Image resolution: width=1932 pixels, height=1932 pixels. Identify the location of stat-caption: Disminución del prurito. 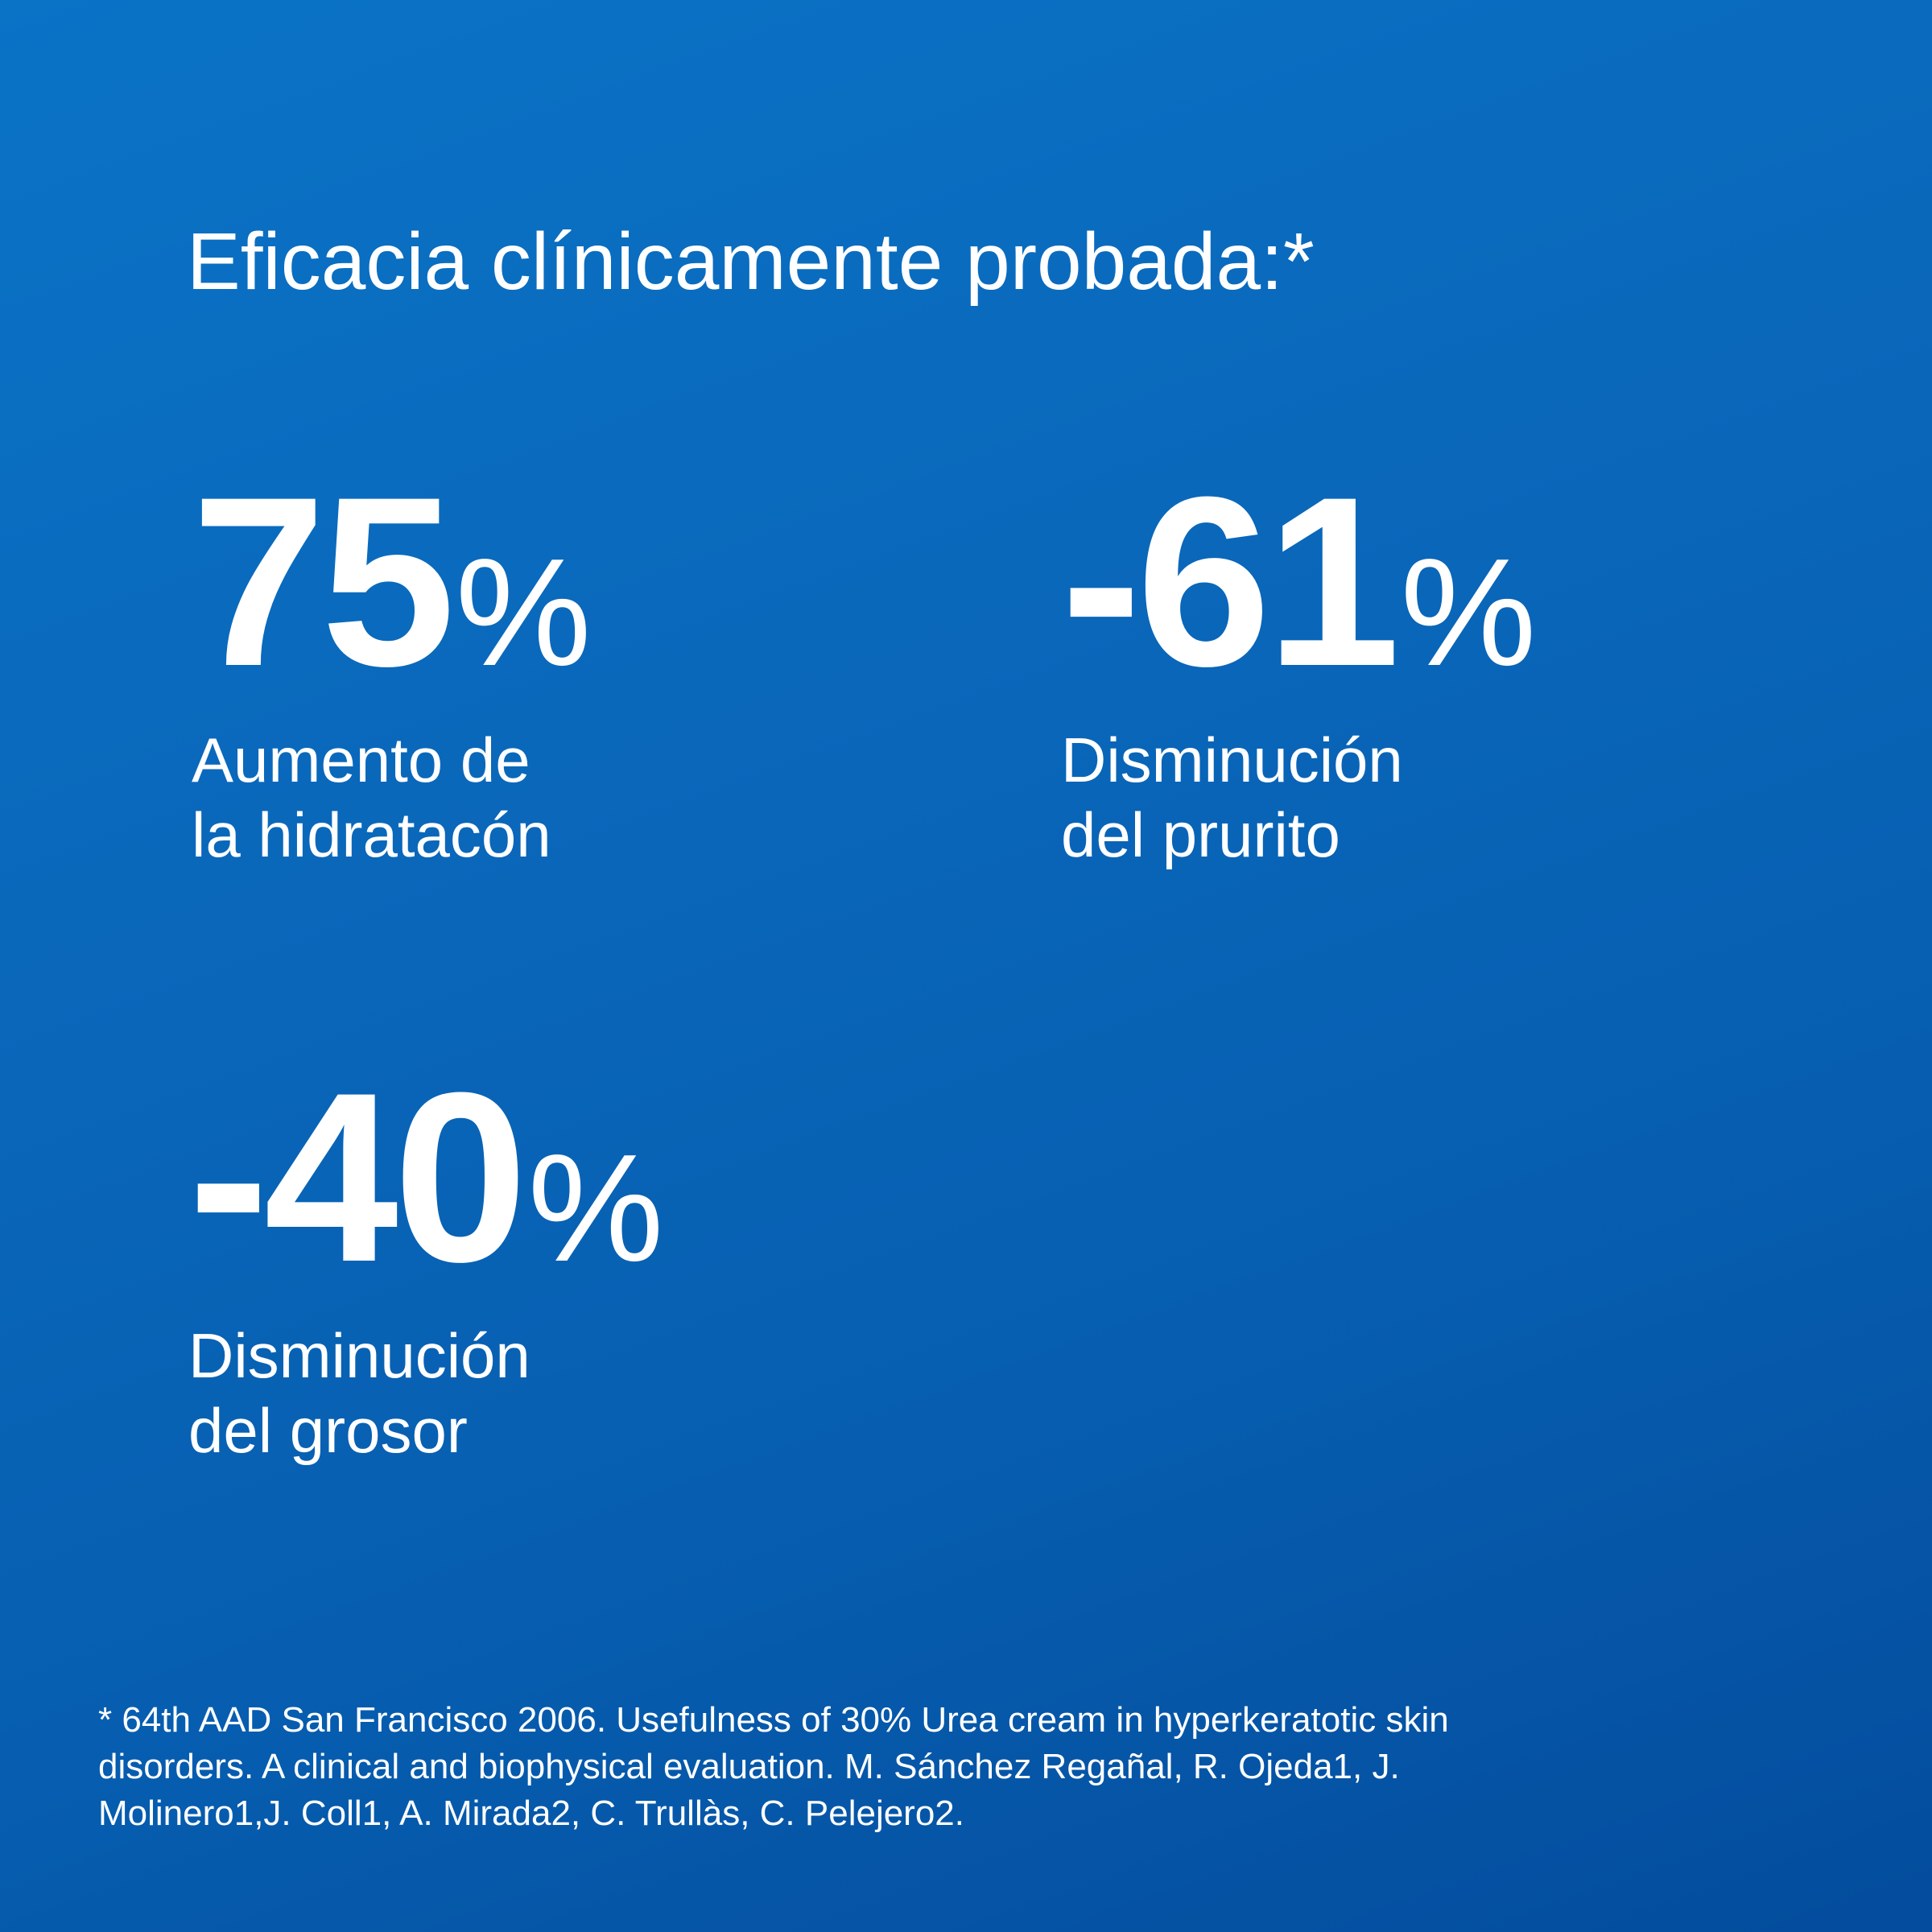
(1299, 798).